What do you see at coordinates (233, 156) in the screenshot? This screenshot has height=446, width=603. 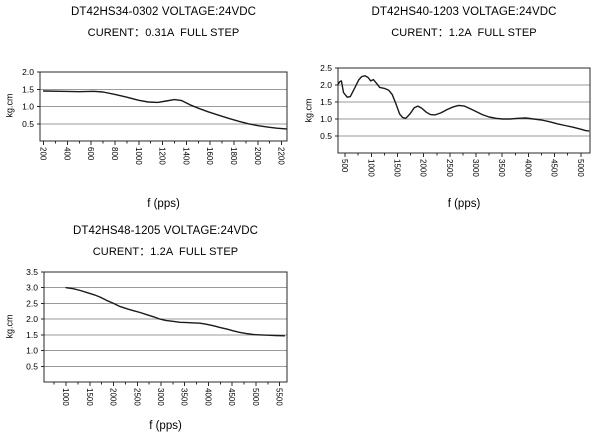 I see `x-tick-label: 1800` at bounding box center [233, 156].